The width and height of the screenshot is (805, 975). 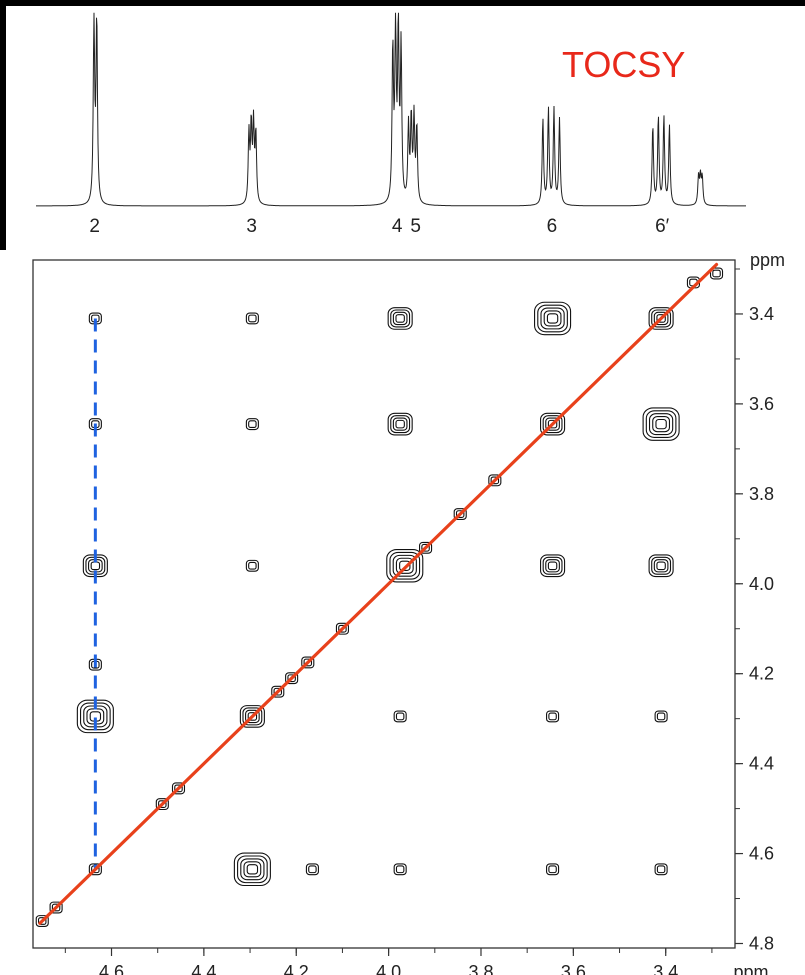 What do you see at coordinates (251, 226) in the screenshot?
I see `peak-label: 3` at bounding box center [251, 226].